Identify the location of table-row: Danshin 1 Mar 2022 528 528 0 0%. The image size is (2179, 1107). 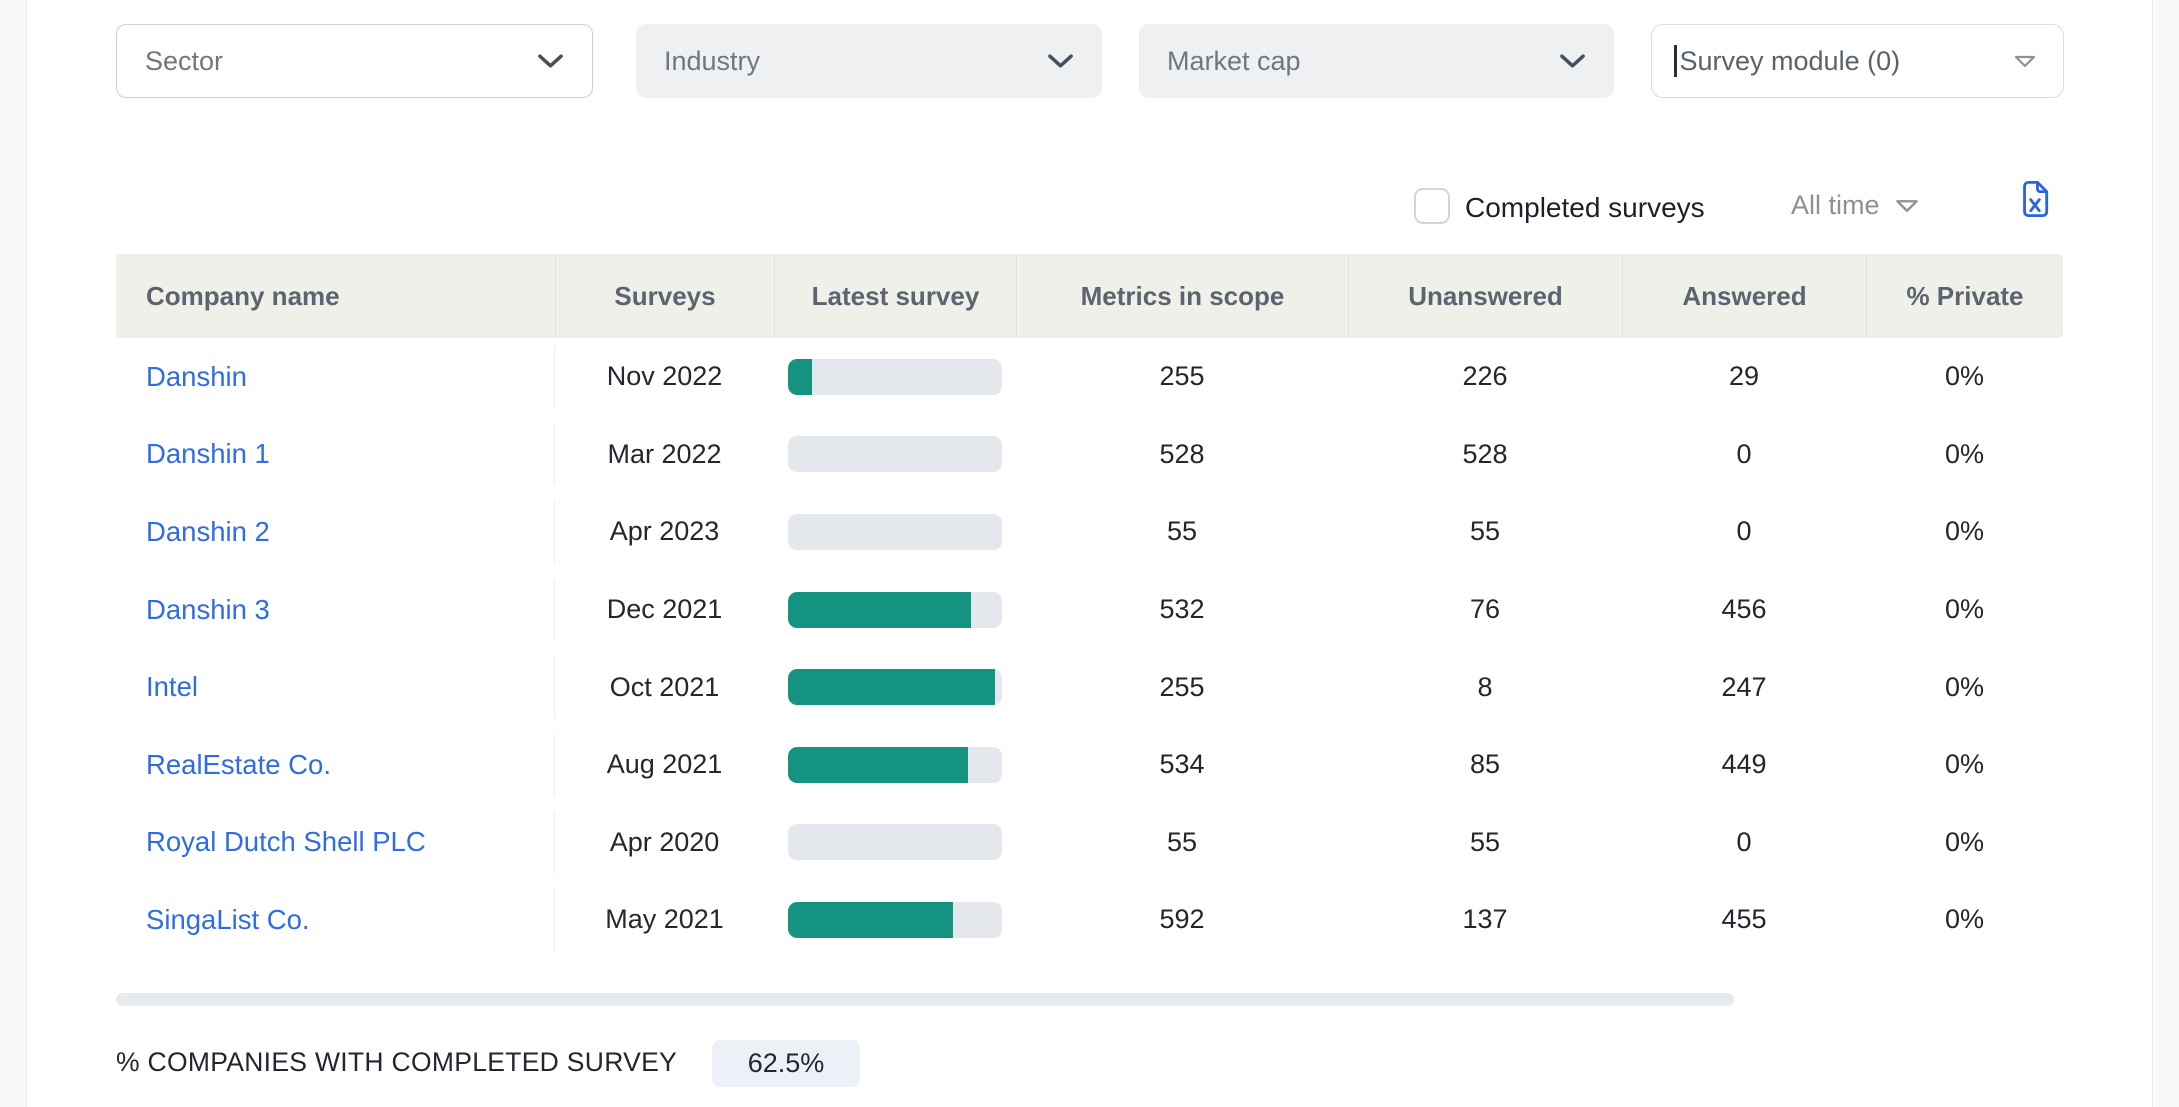
(1089, 455).